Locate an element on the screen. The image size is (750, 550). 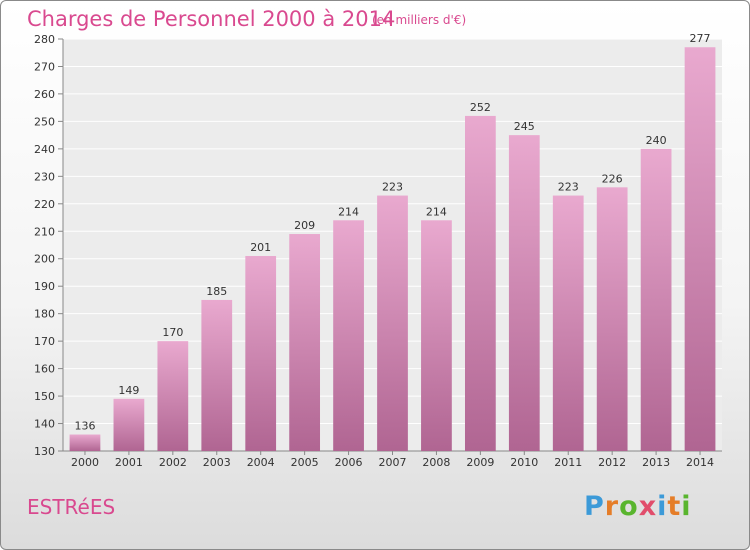
y-tick-label: 160 is located at coordinates (44, 369).